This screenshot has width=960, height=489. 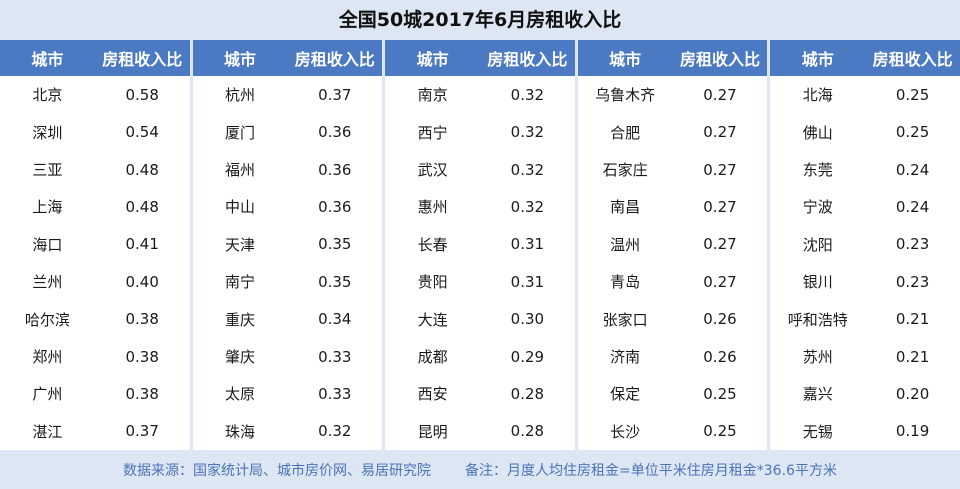 What do you see at coordinates (527, 319) in the screenshot?
I see `ratio-cell: 0.30` at bounding box center [527, 319].